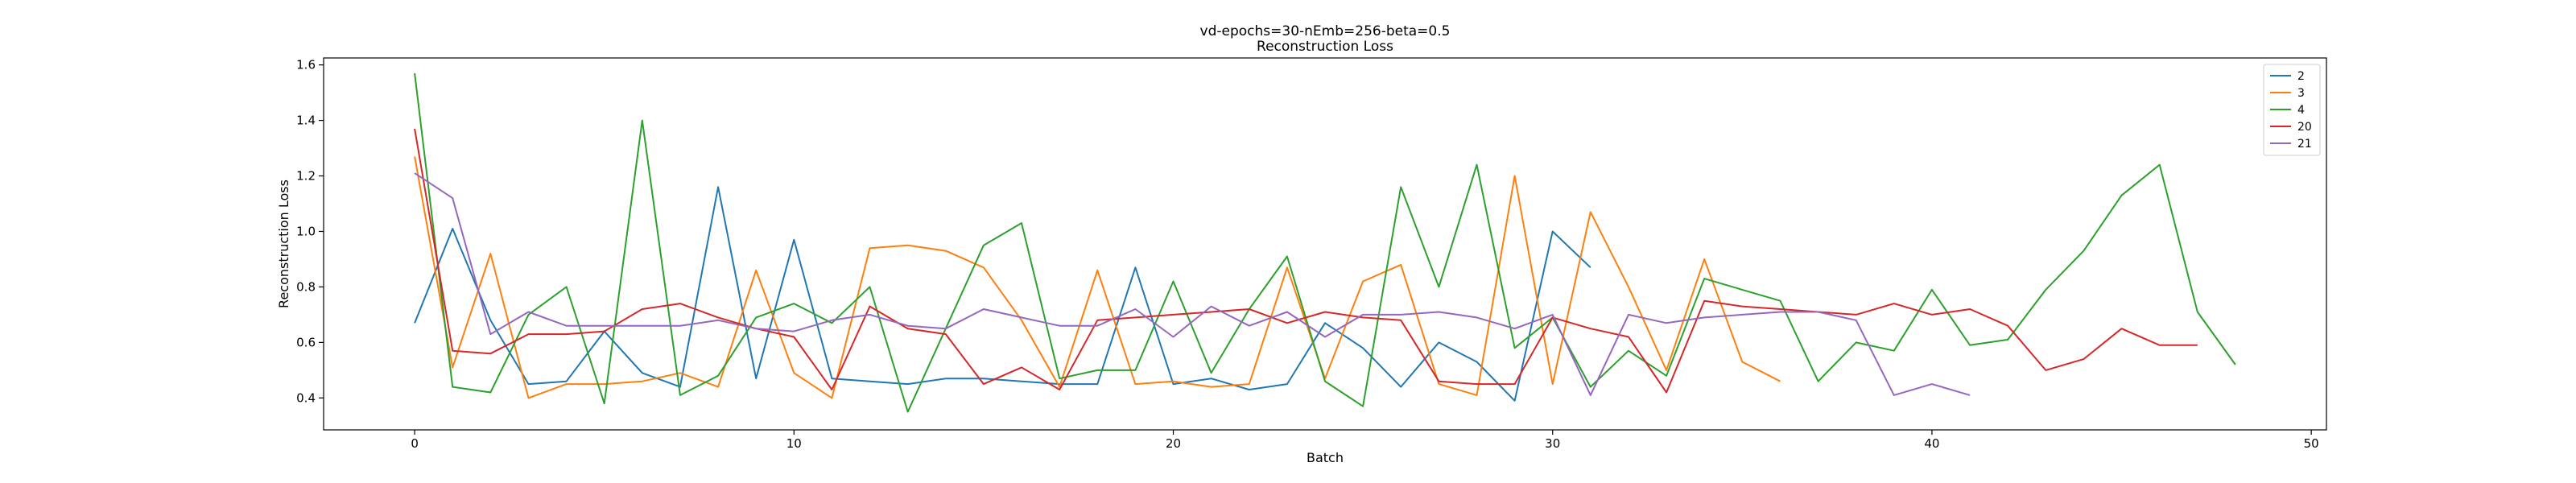 The width and height of the screenshot is (2576, 483). Describe the element at coordinates (283, 244) in the screenshot. I see `y-axis-label: Reconstruction Loss` at that location.